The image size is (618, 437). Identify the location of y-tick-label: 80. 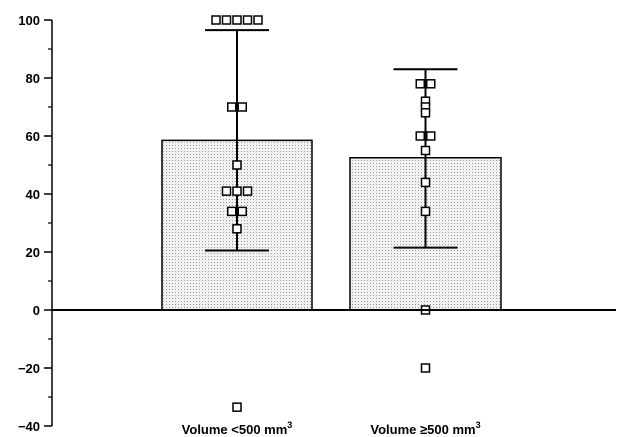
(33, 78).